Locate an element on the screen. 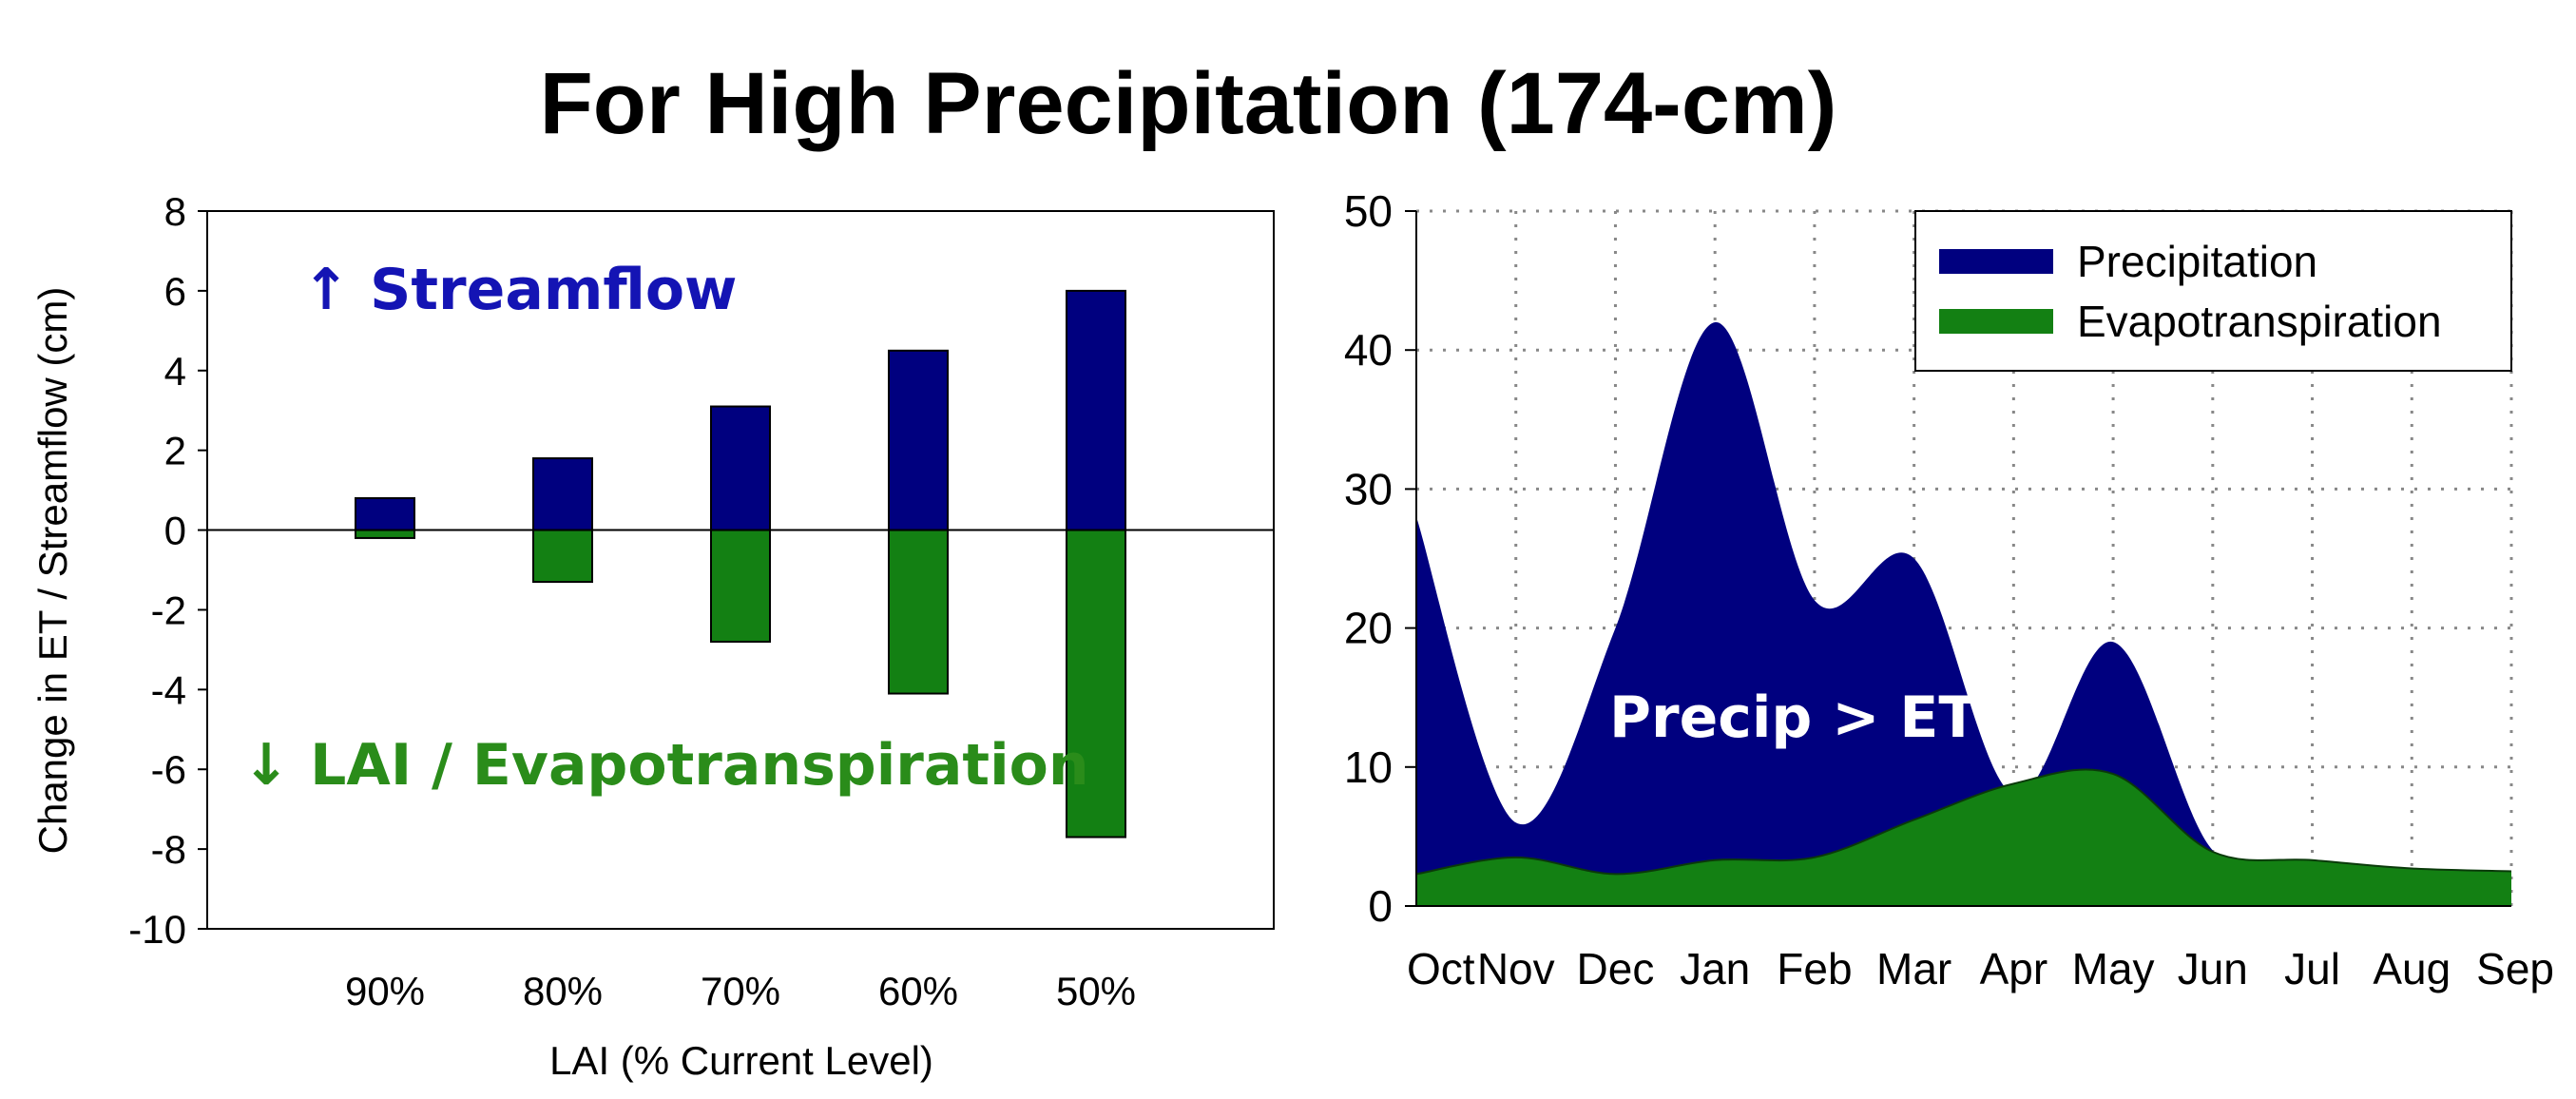  y-tick-label: -8 is located at coordinates (168, 849).